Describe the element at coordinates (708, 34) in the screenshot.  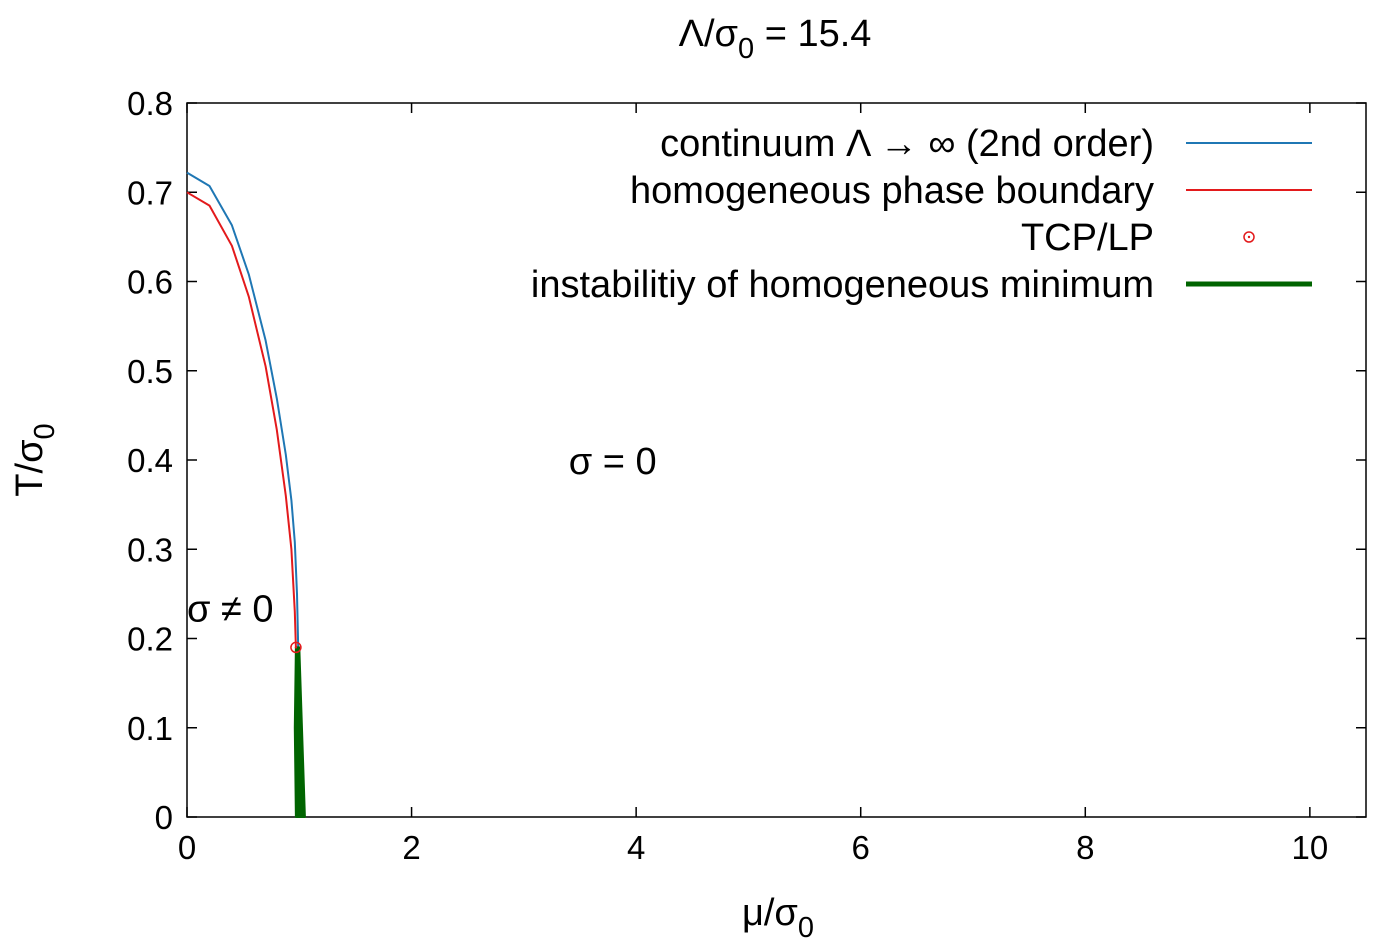
I see `chart-title-main: Λ/σ` at that location.